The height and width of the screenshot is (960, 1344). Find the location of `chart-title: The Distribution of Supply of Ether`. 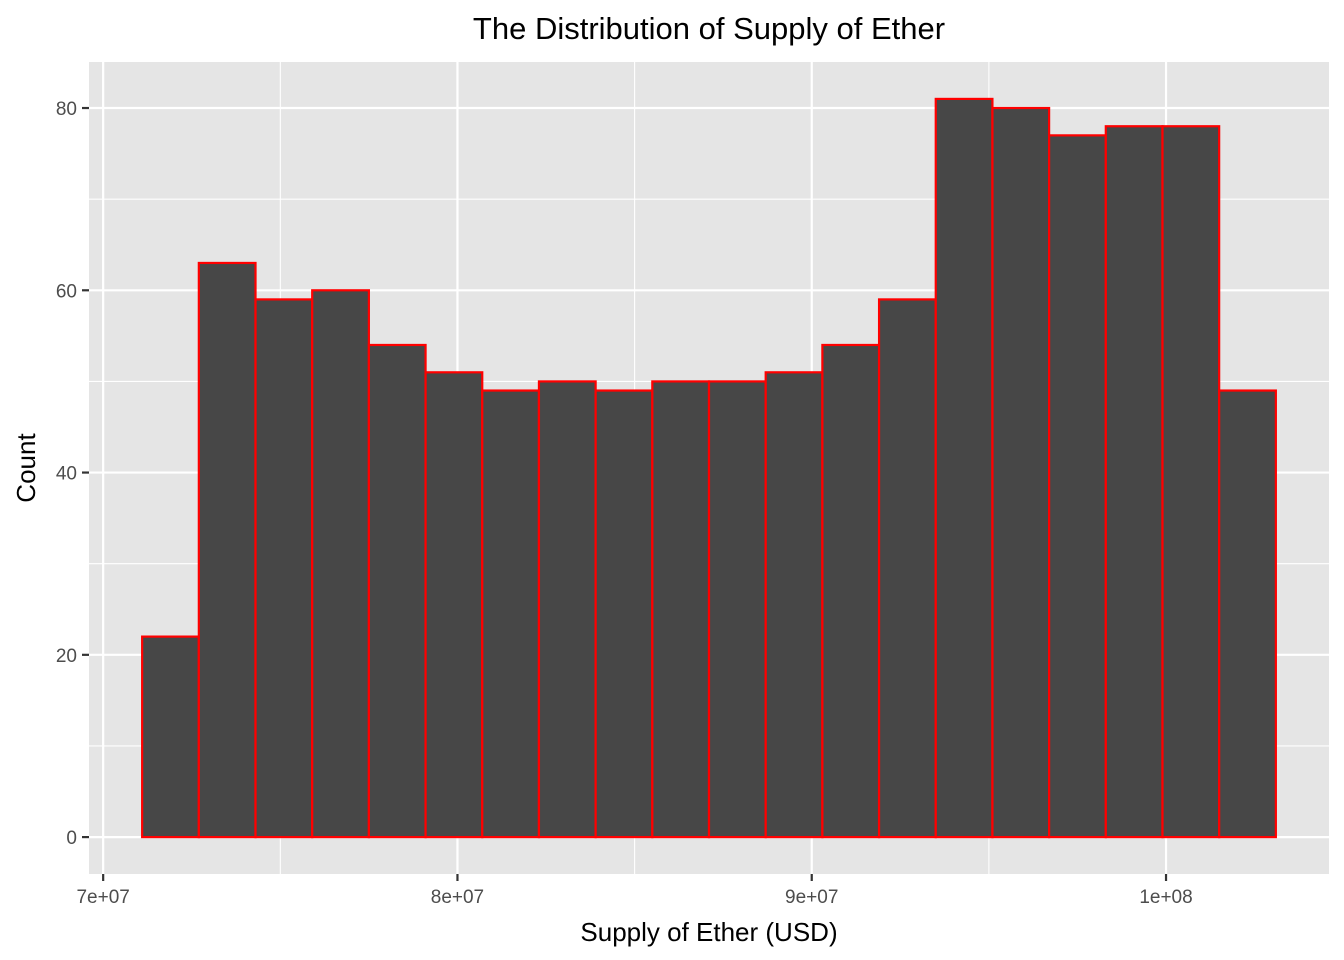

chart-title: The Distribution of Supply of Ether is located at coordinates (709, 28).